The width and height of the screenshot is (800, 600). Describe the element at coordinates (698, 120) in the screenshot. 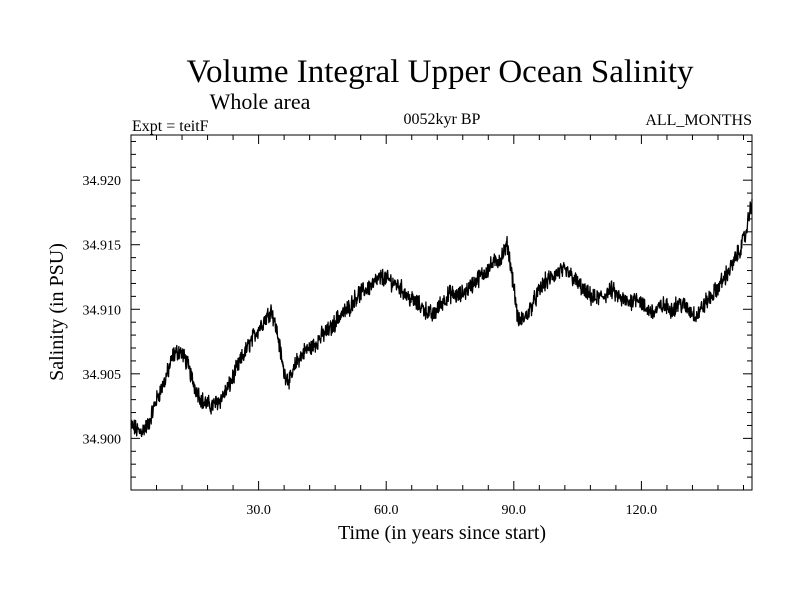

I see `months-label: ALL_MONTHS` at that location.